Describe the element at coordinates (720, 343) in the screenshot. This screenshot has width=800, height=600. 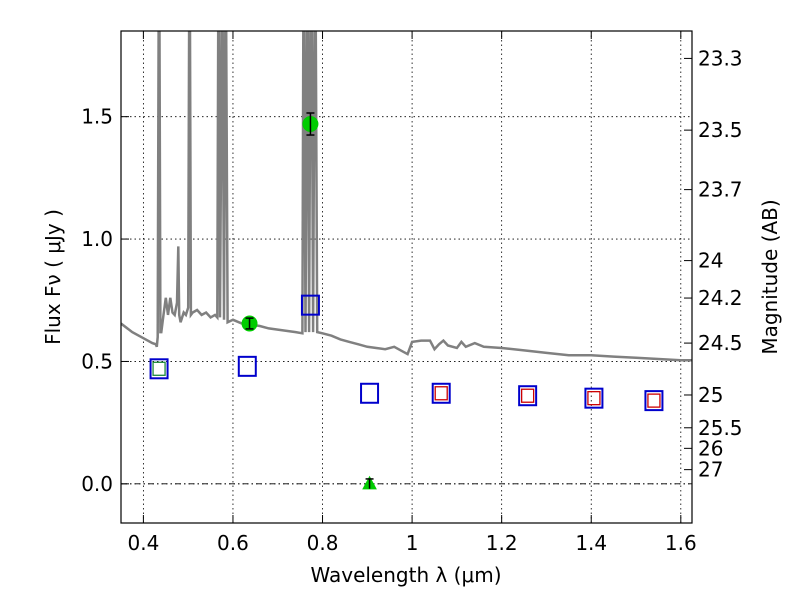
I see `y2-tick-label: 24.5` at that location.